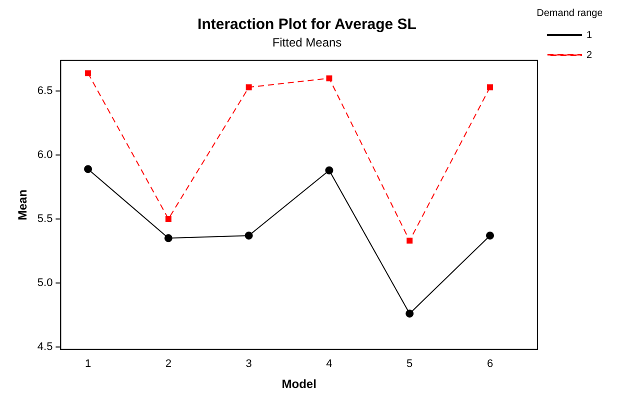 Image resolution: width=618 pixels, height=408 pixels. I want to click on y-tick-label: 6.0, so click(45, 155).